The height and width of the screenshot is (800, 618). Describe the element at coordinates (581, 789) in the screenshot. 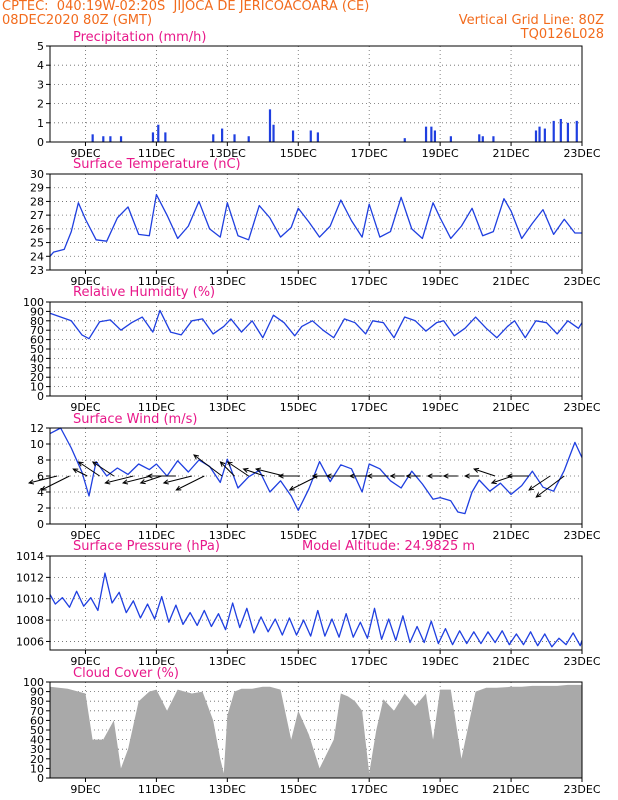

I see `cloud-cover-xtick-label: 23DEC` at that location.